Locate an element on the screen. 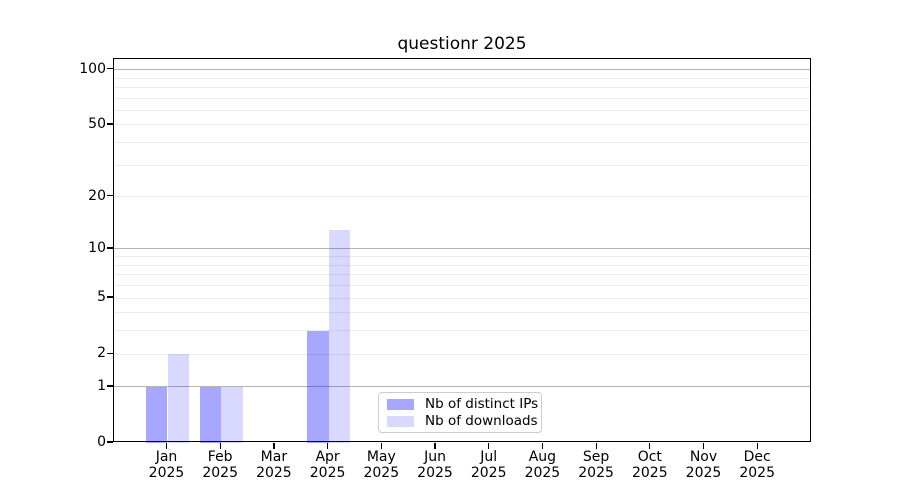  y-tick-label: 0 is located at coordinates (101, 442).